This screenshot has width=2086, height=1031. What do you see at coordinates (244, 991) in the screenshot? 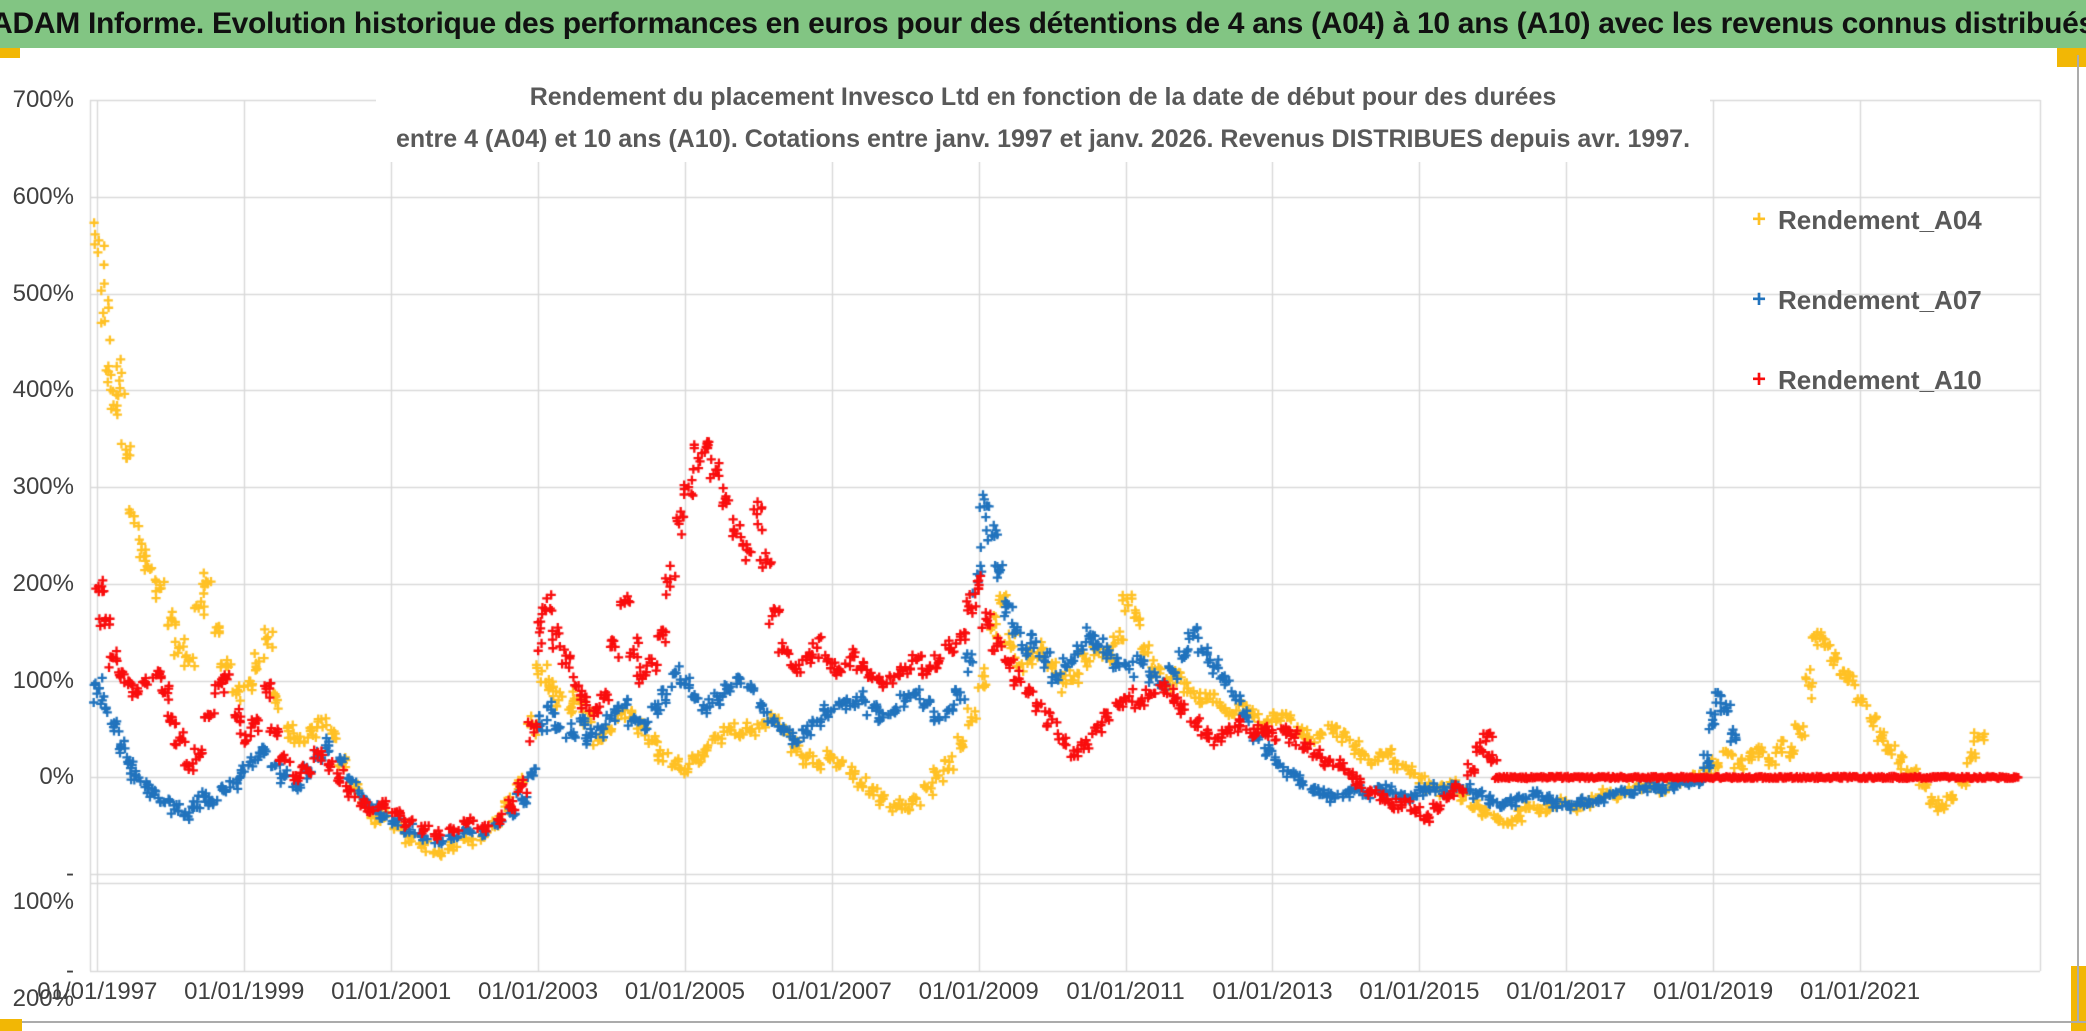
I see `x-axis-label: 01/01/1999` at bounding box center [244, 991].